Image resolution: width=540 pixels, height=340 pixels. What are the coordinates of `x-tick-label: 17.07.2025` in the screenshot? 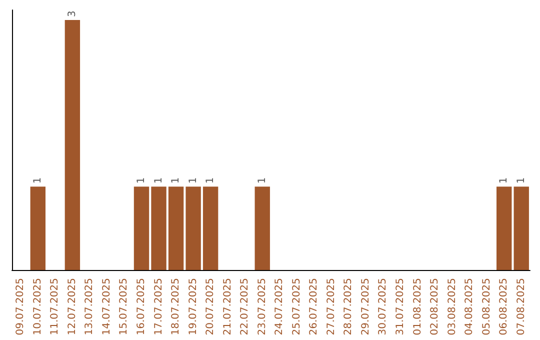 It's located at (158, 307).